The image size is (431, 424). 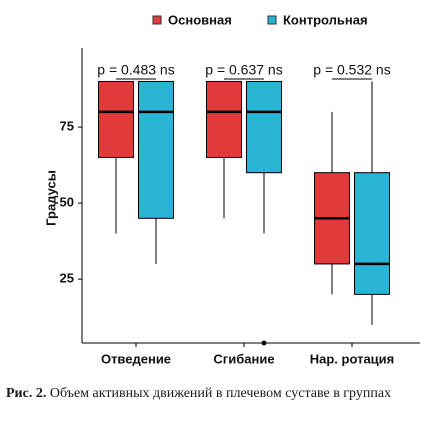 I want to click on outlier, so click(x=264, y=343).